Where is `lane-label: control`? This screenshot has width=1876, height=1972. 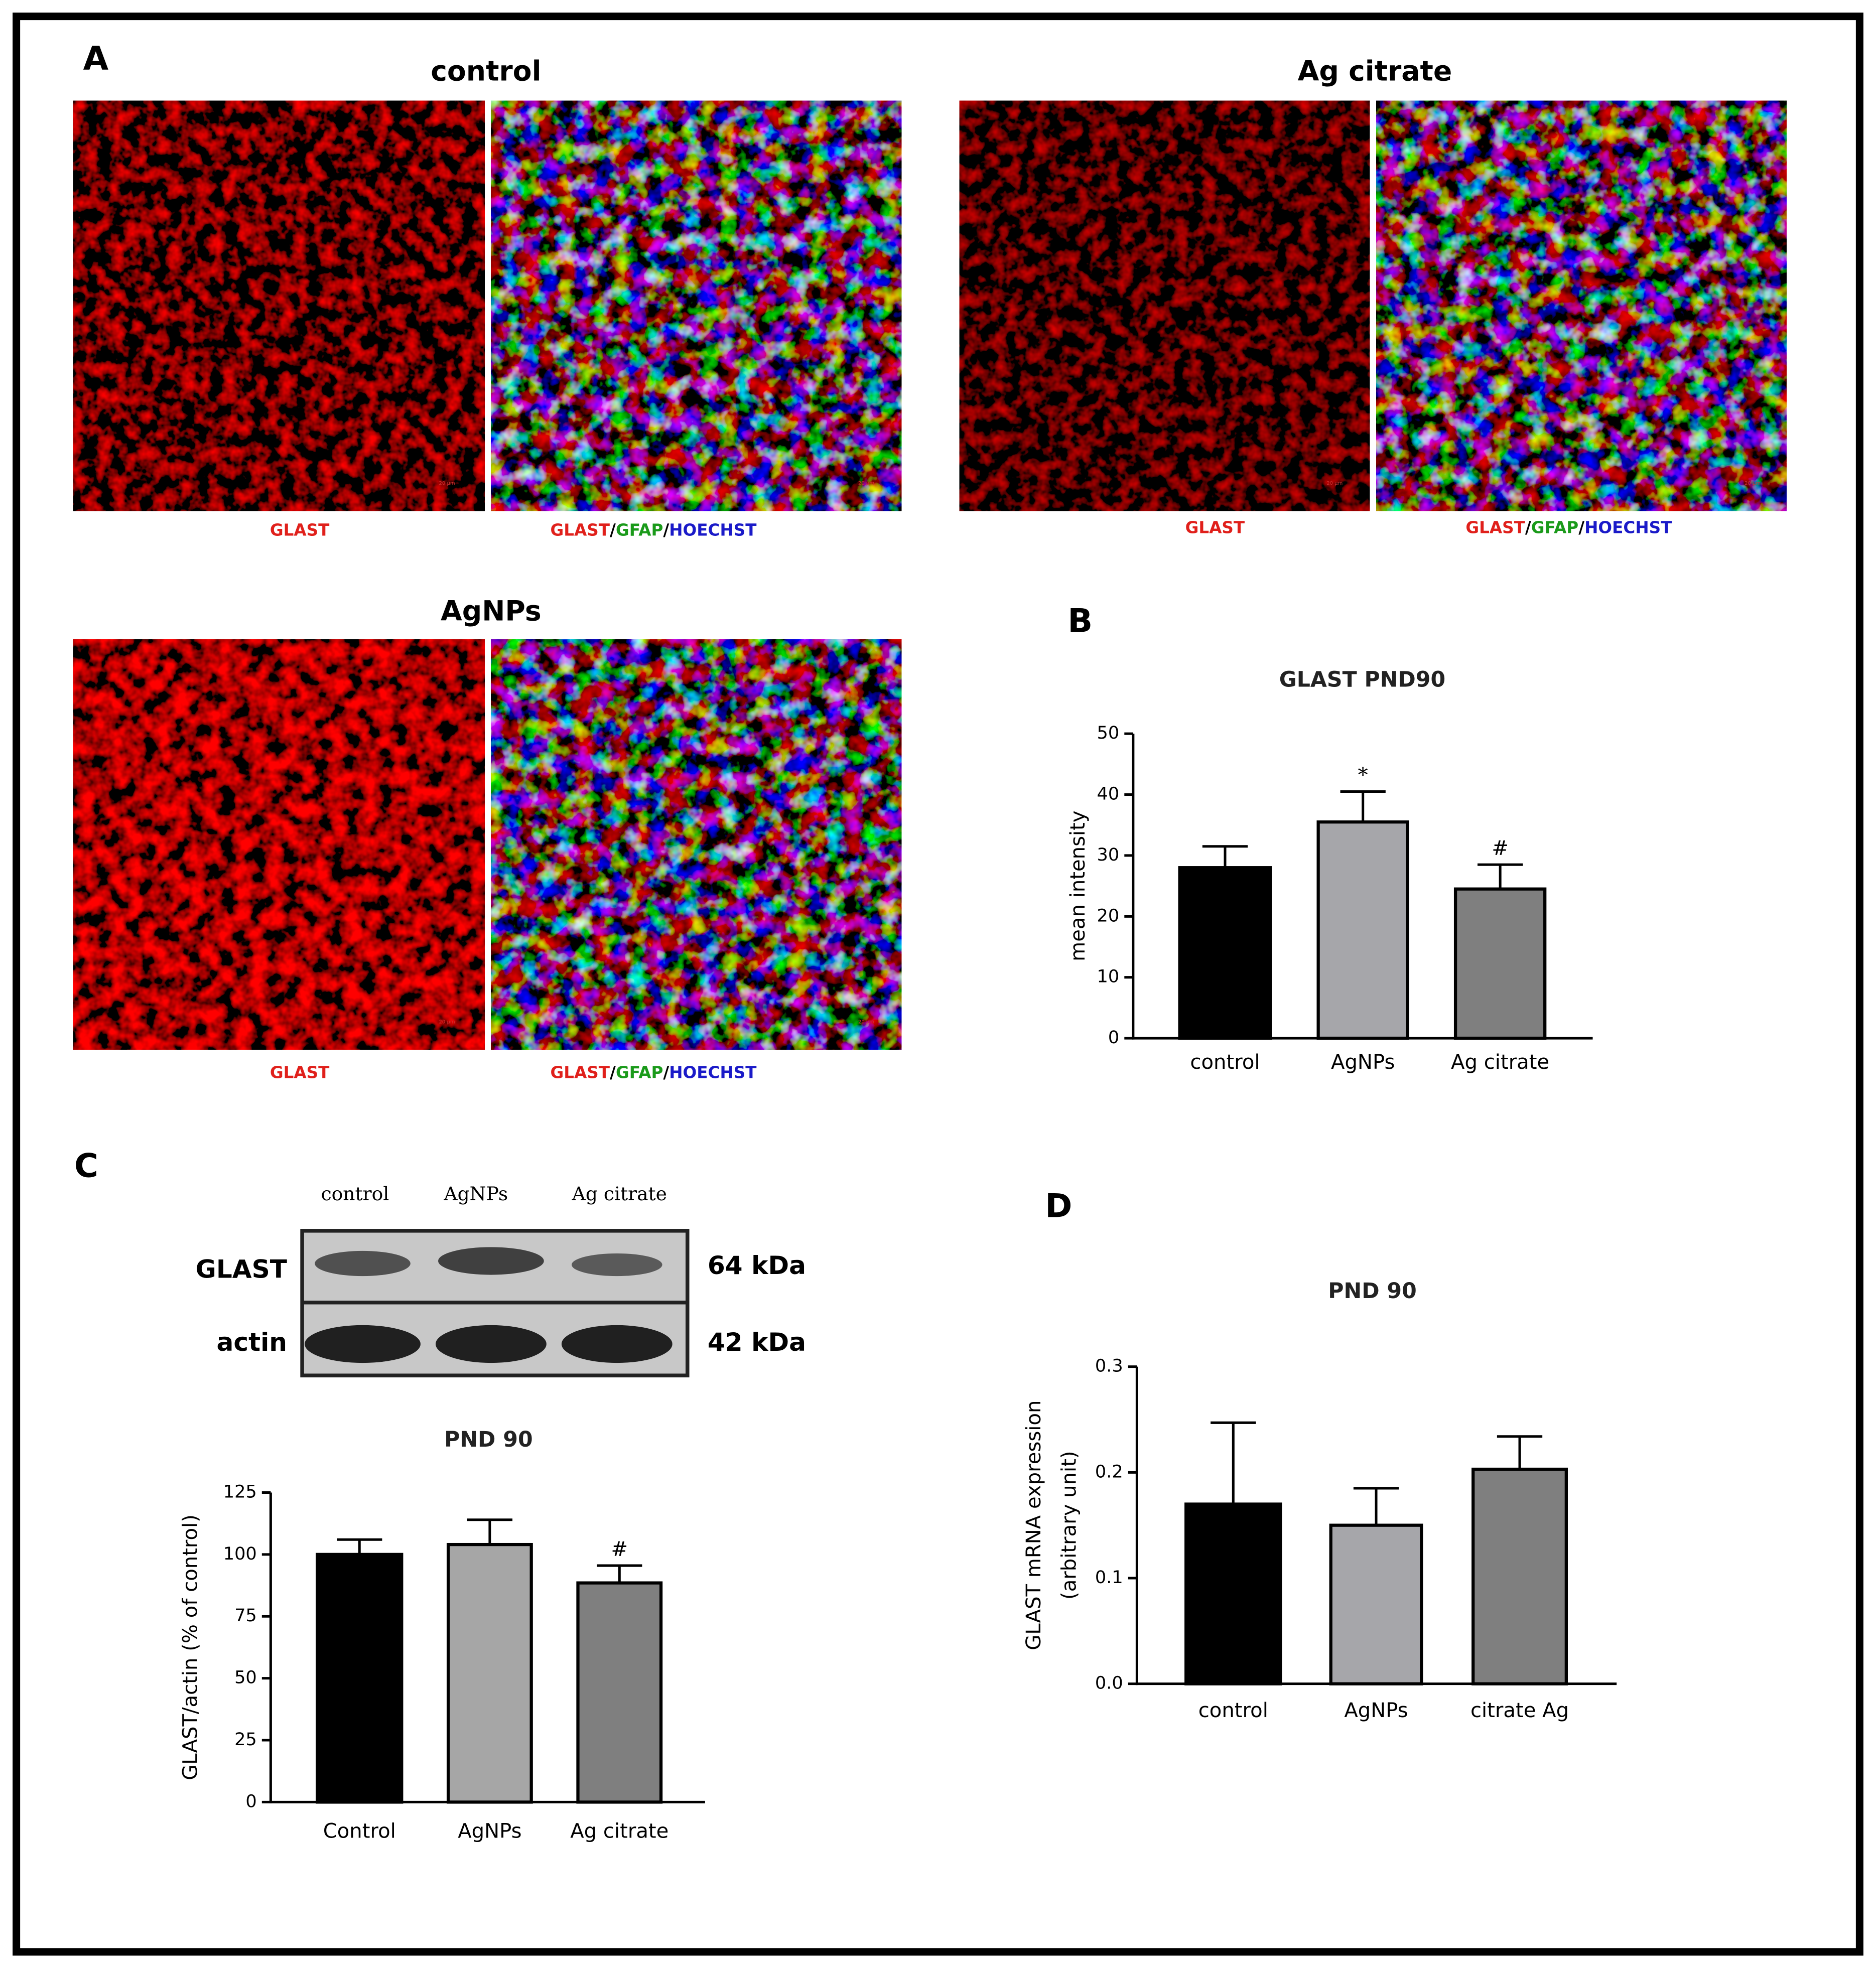 lane-label: control is located at coordinates (355, 1194).